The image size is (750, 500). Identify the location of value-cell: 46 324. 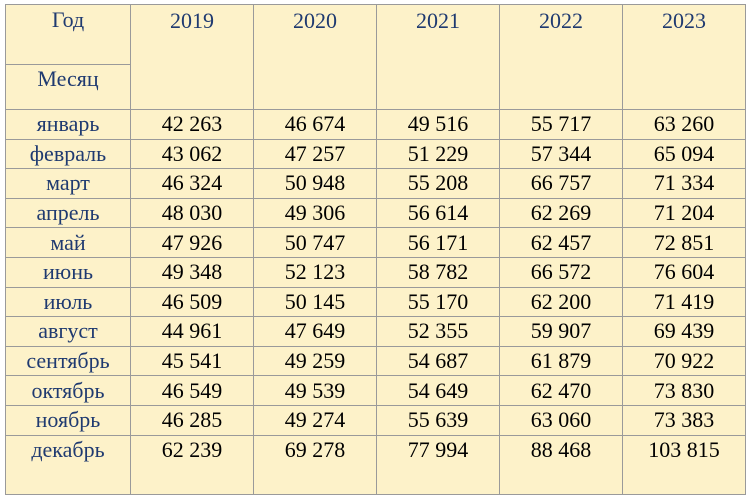
(192, 183).